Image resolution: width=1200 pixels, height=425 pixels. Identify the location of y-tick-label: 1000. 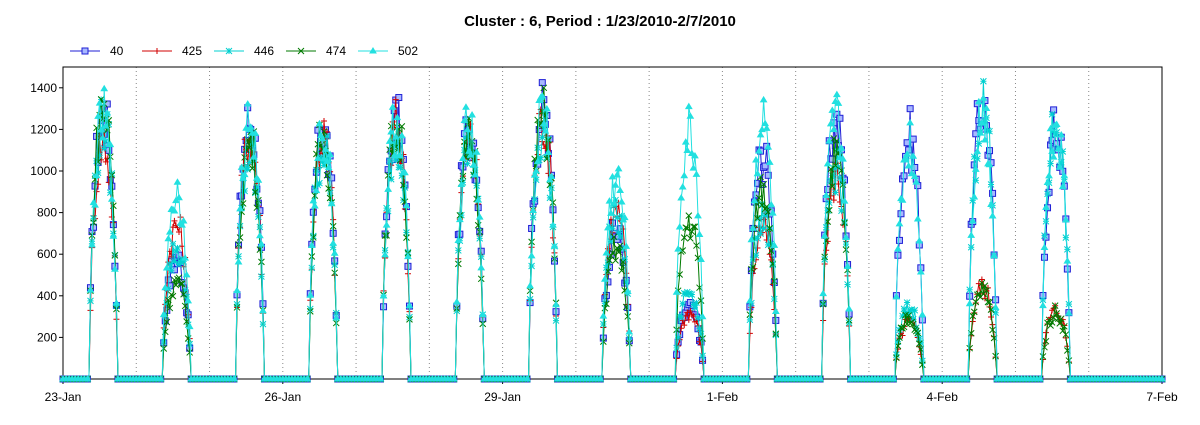
(43, 171).